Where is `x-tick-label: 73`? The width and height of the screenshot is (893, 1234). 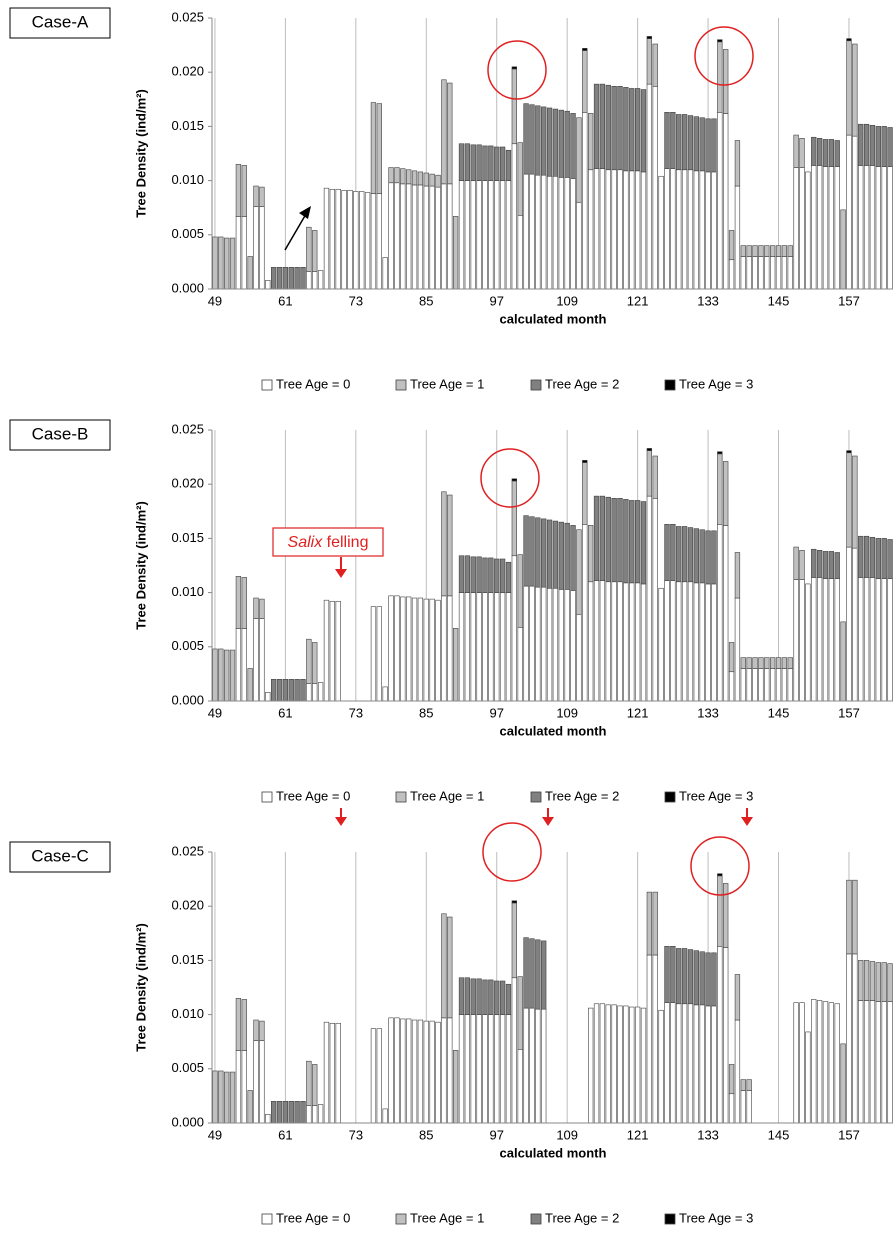 x-tick-label: 73 is located at coordinates (356, 1134).